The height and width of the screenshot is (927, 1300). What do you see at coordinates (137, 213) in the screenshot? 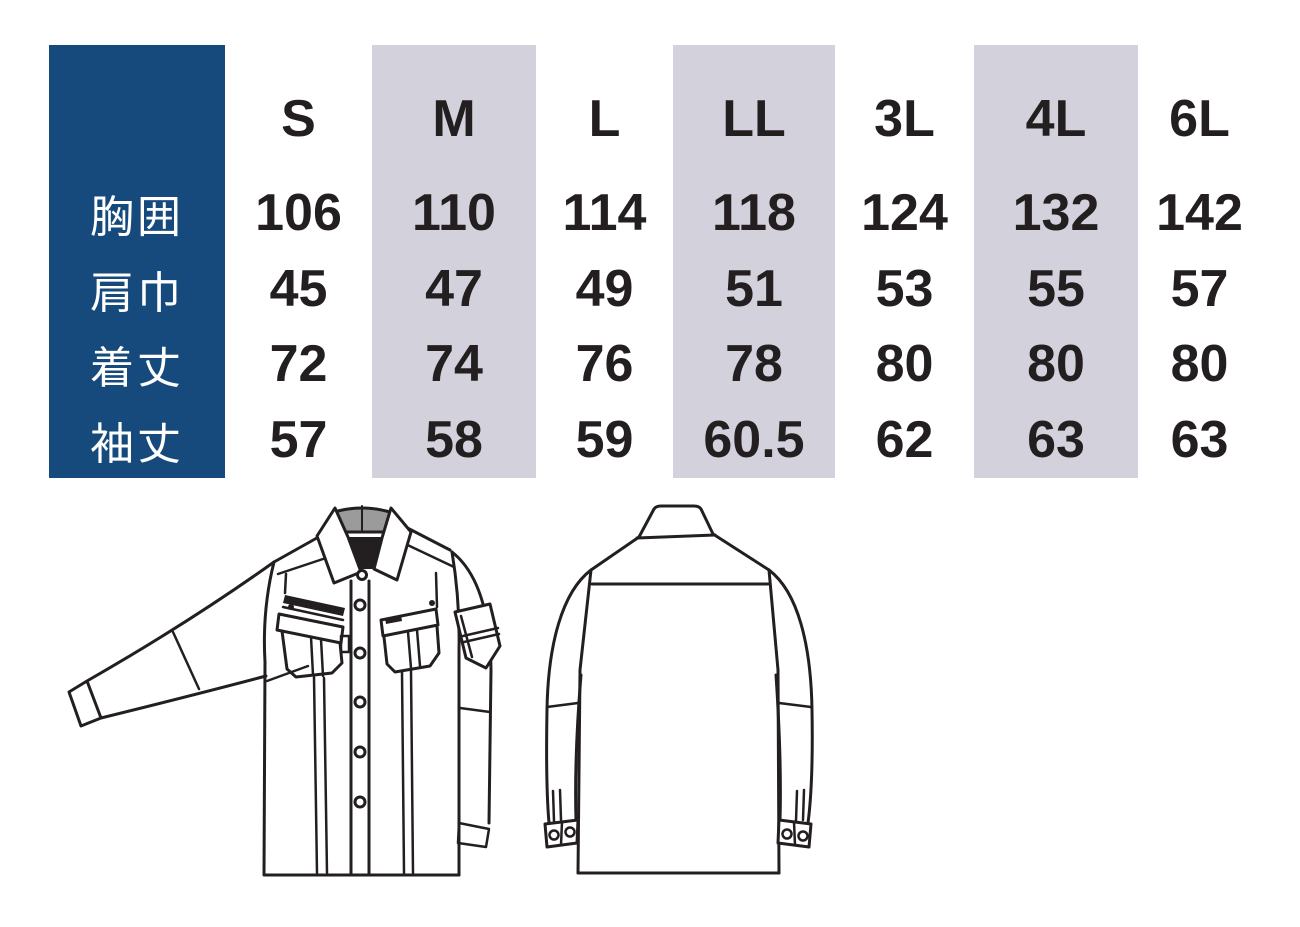
I see `row-label-chest-girth: 胸囲` at bounding box center [137, 213].